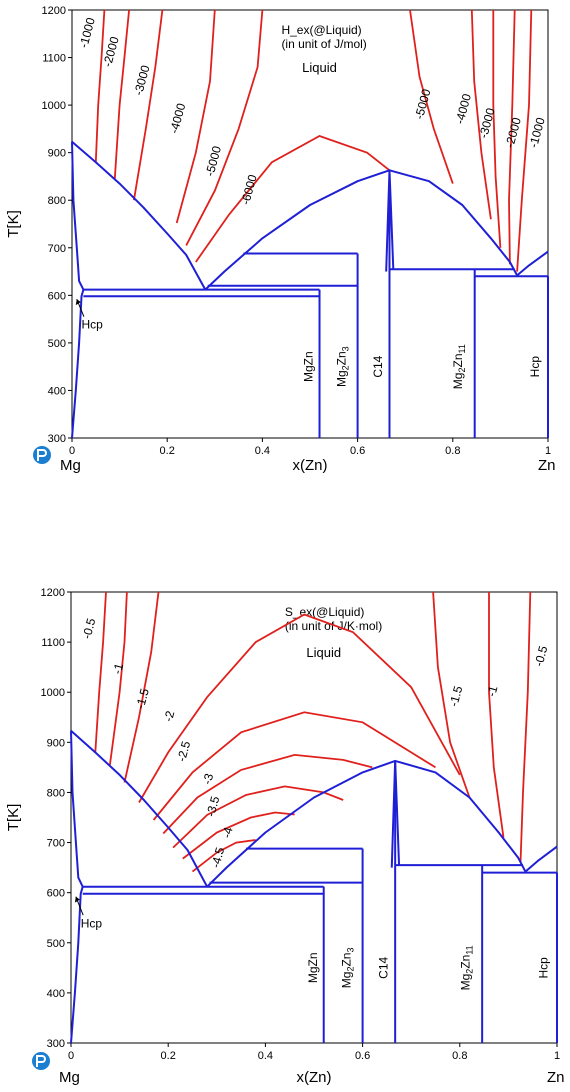  Describe the element at coordinates (227, 832) in the screenshot. I see `contour-label: -4` at that location.